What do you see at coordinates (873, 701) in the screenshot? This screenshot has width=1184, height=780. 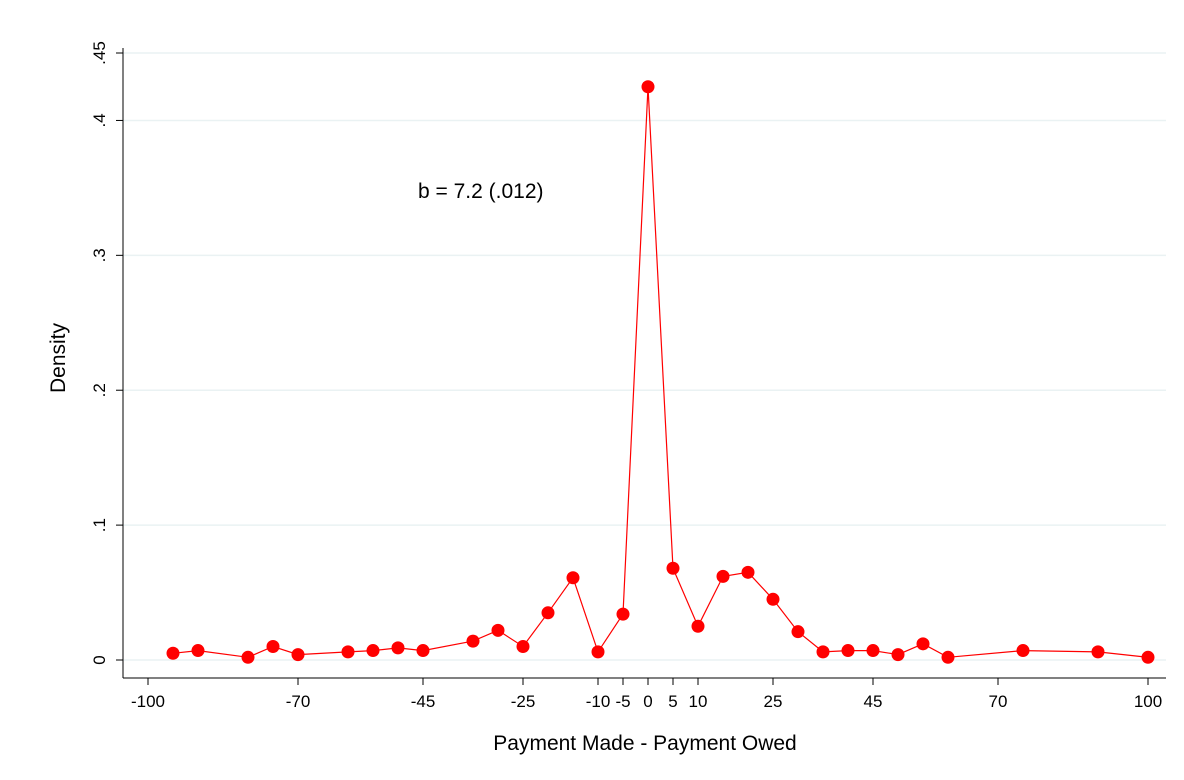 I see `x-tick-label: 45` at bounding box center [873, 701].